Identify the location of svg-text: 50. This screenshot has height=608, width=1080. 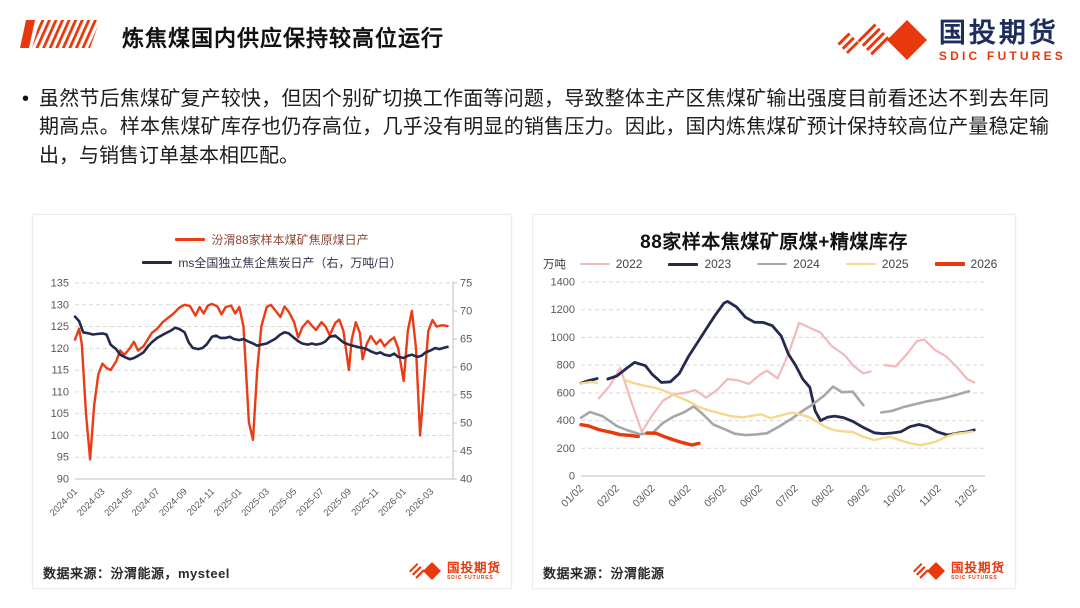
(466, 424).